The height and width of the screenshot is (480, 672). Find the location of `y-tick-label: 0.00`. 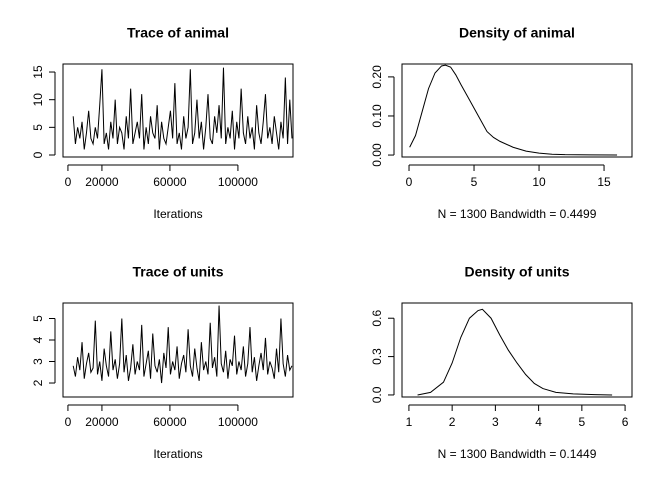

y-tick-label: 0.00 is located at coordinates (377, 155).